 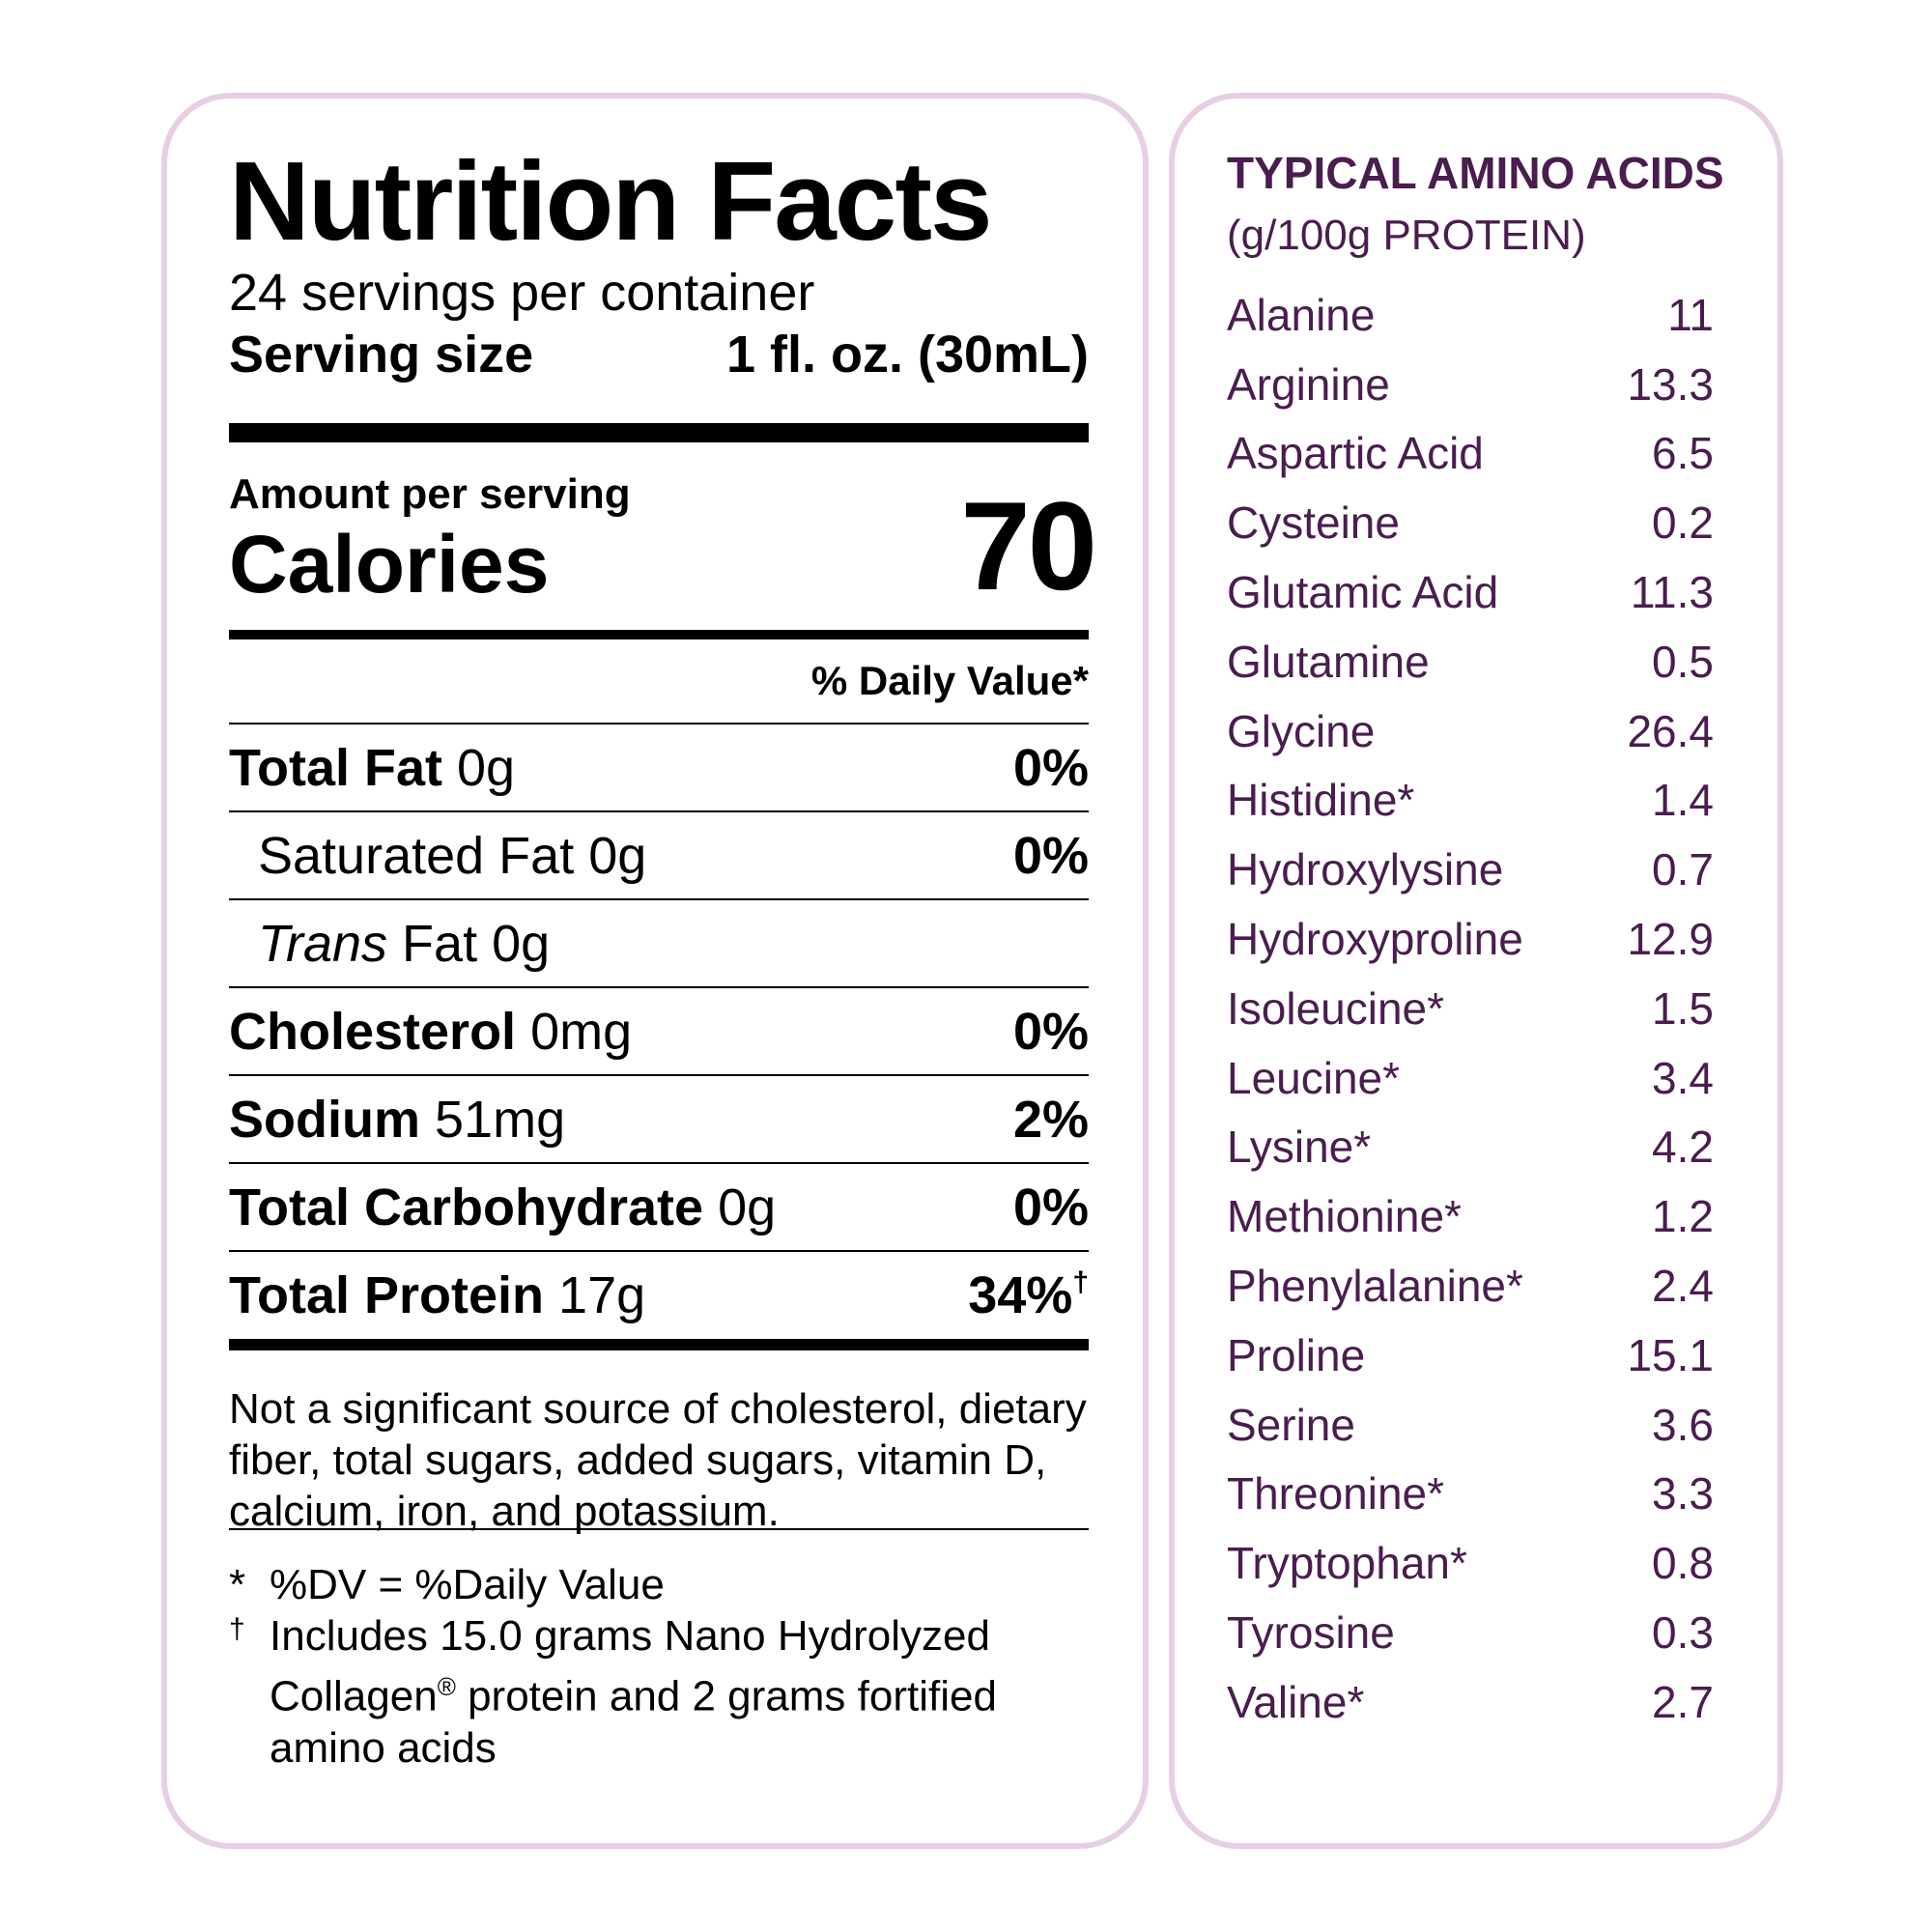 I want to click on amino-acid-row: Isoleucine* 1.5, so click(x=1470, y=1008).